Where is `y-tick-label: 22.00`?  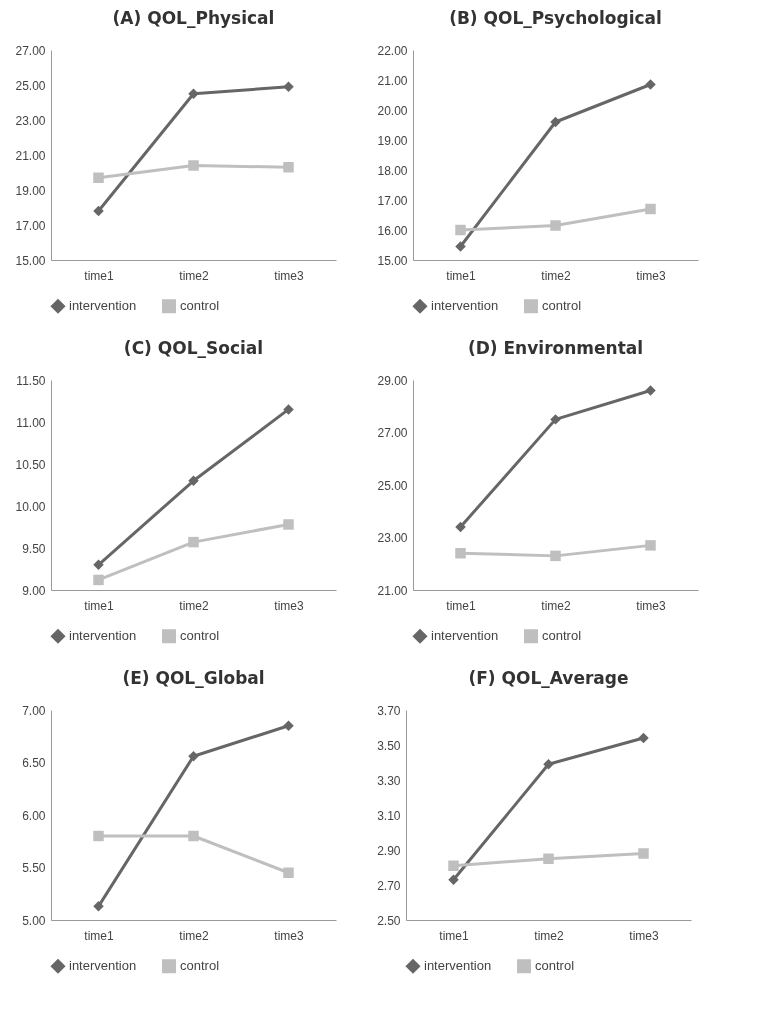
y-tick-label: 22.00 is located at coordinates (392, 50).